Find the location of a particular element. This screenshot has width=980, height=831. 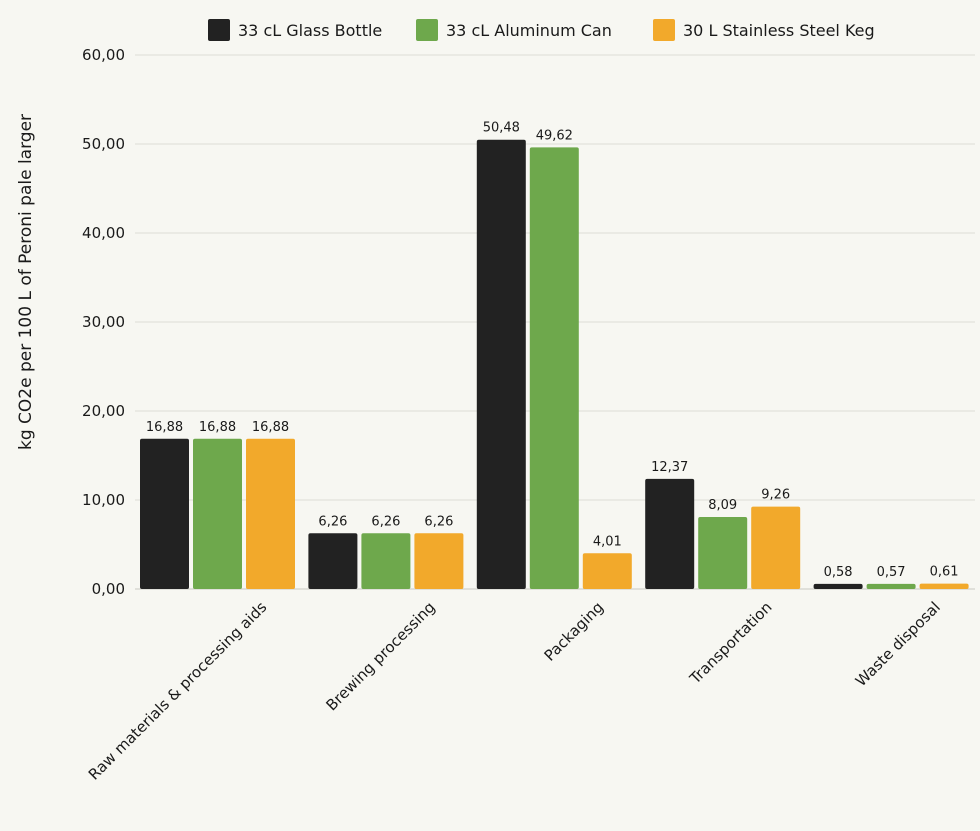

x-category-label: Raw materials & processing aids is located at coordinates (178, 691).